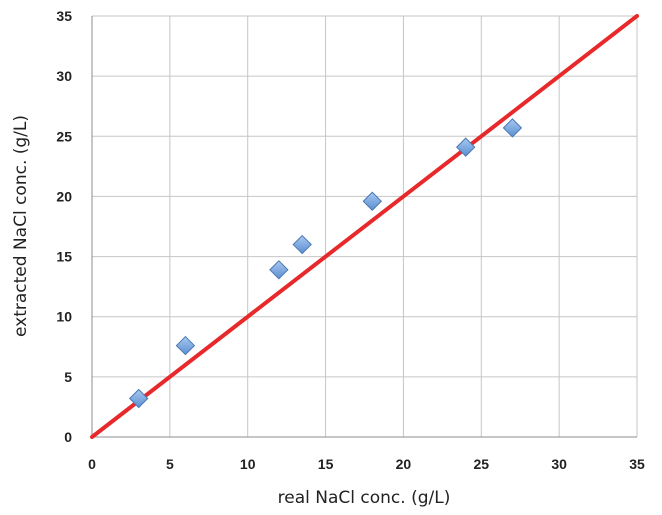 The image size is (662, 515). What do you see at coordinates (64, 16) in the screenshot?
I see `y-tick-label: 35` at bounding box center [64, 16].